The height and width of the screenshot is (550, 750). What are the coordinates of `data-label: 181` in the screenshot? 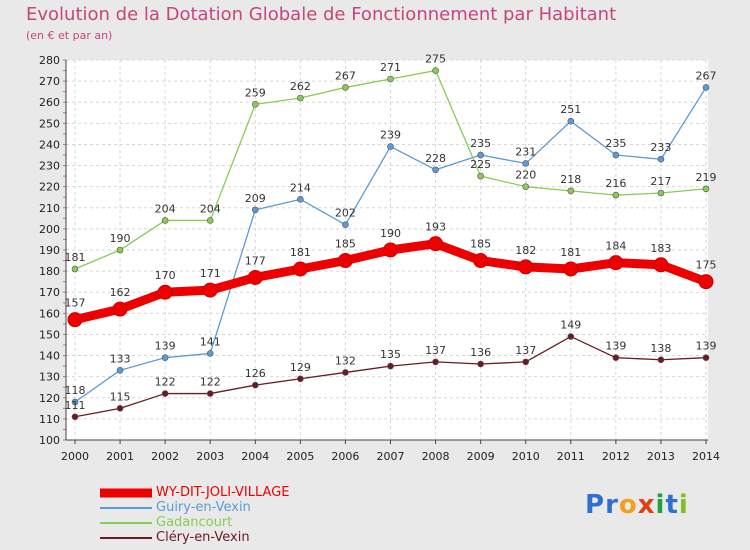 It's located at (570, 252).